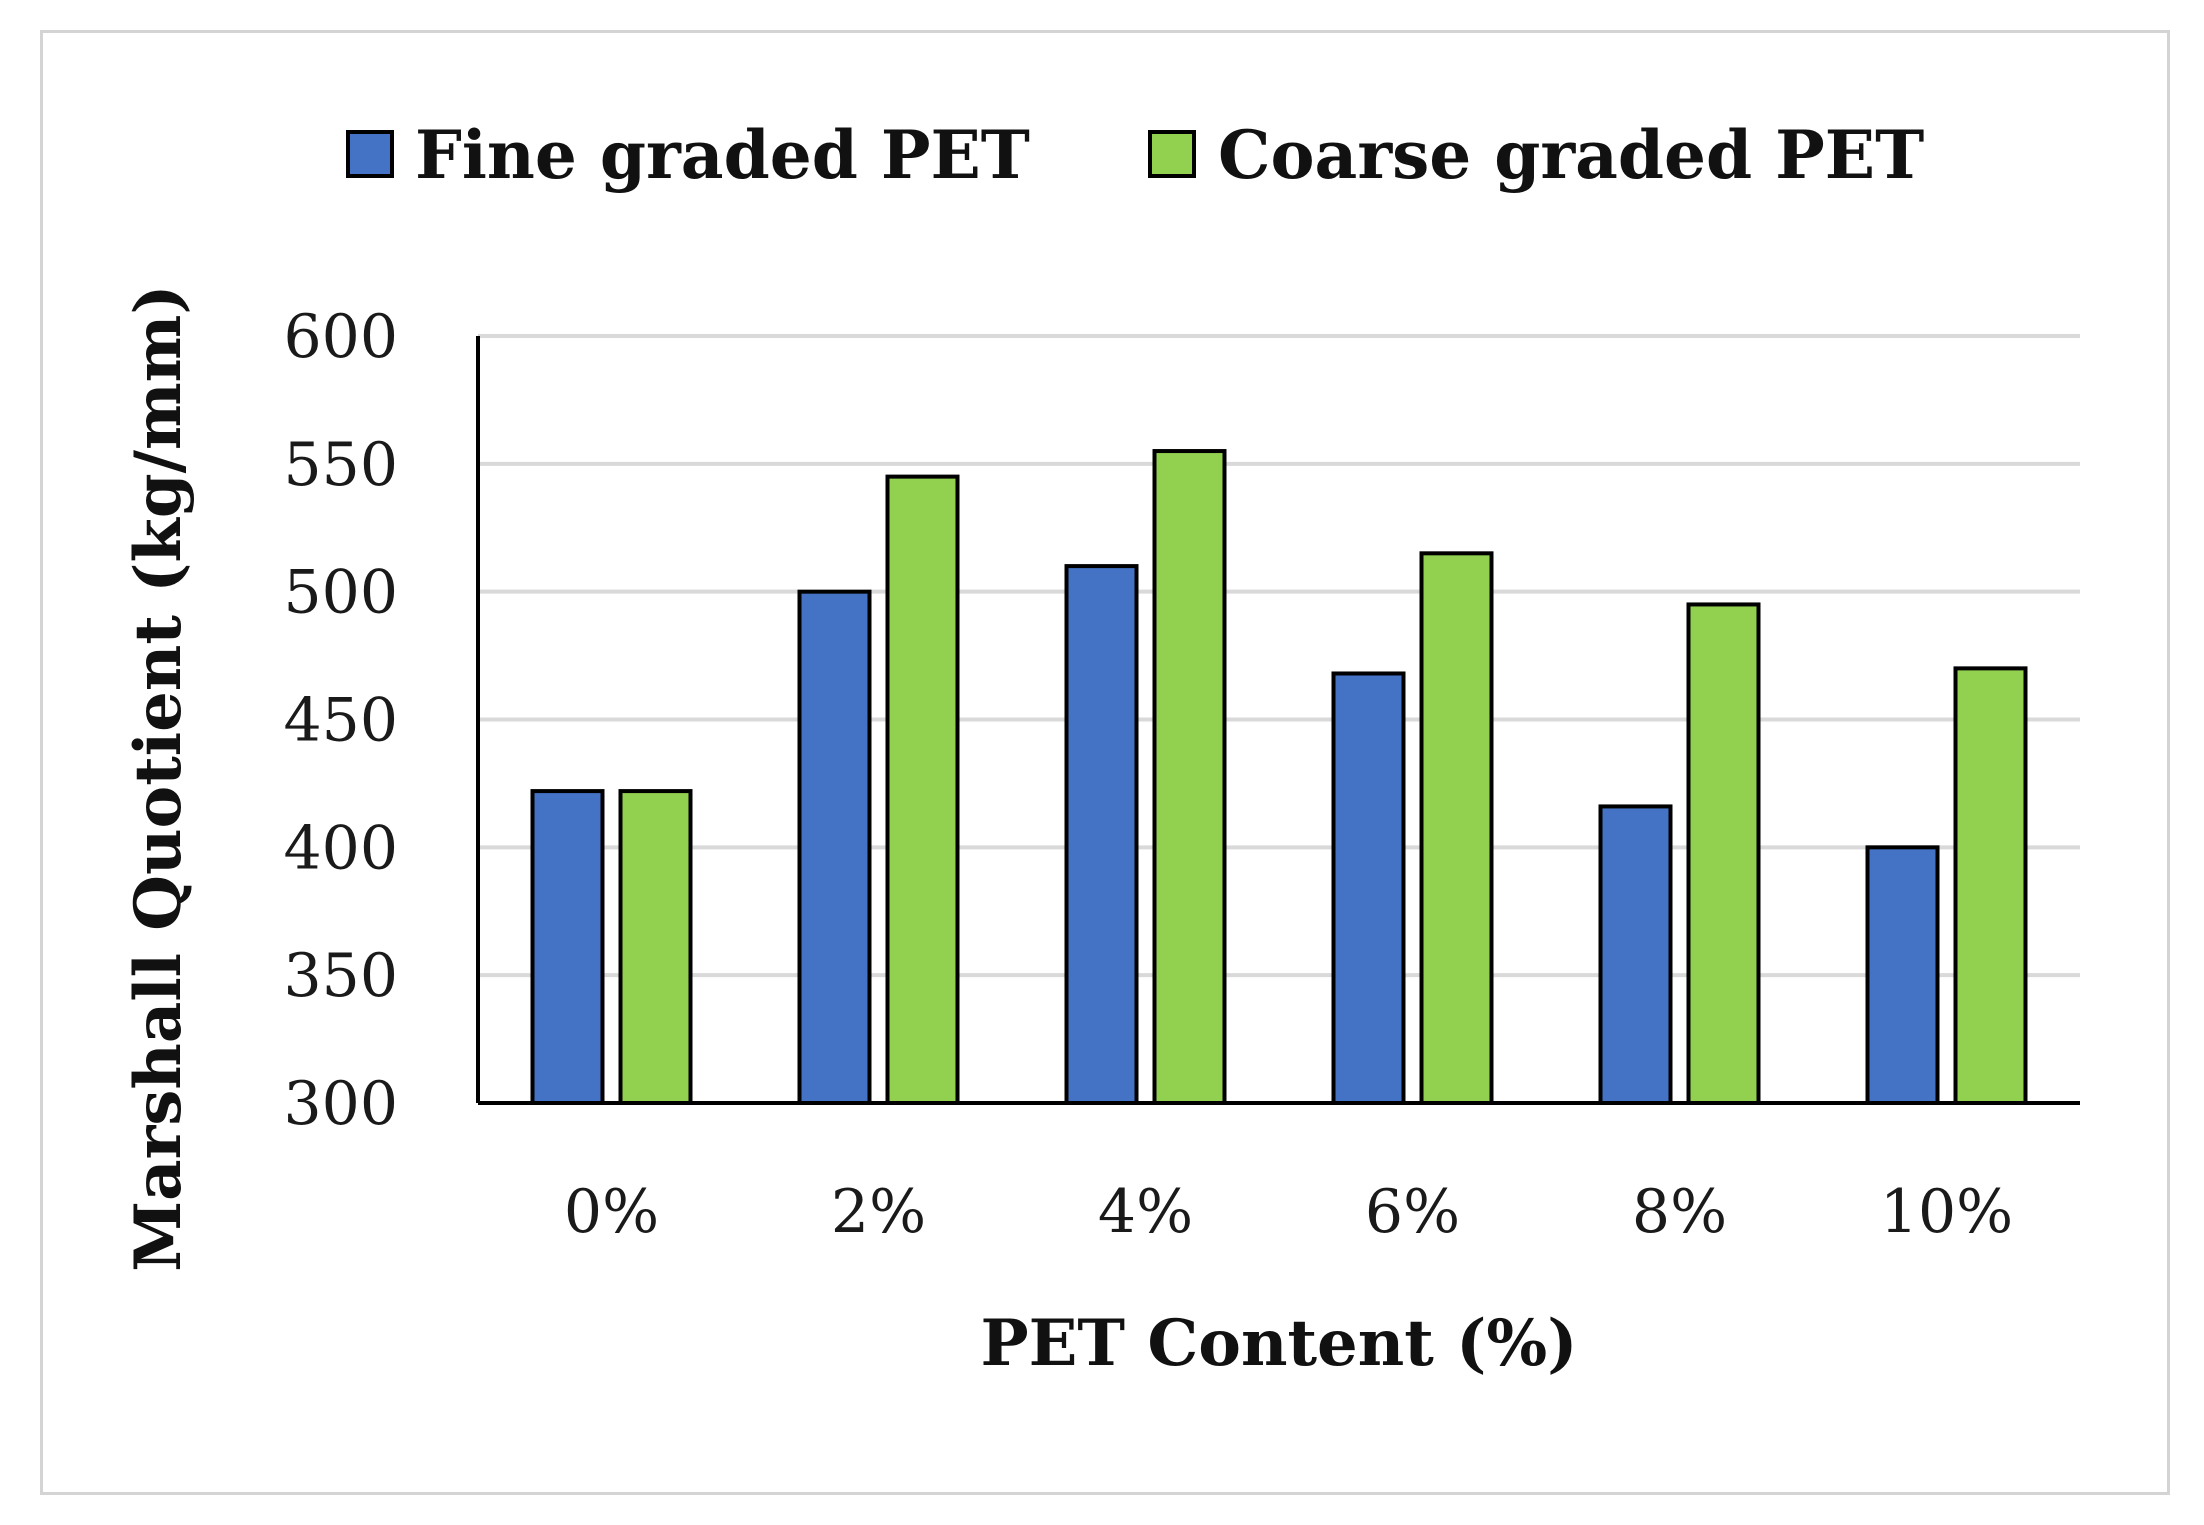 This screenshot has width=2204, height=1525. I want to click on bar-coarse-graded-pet-10pct, so click(1990, 885).